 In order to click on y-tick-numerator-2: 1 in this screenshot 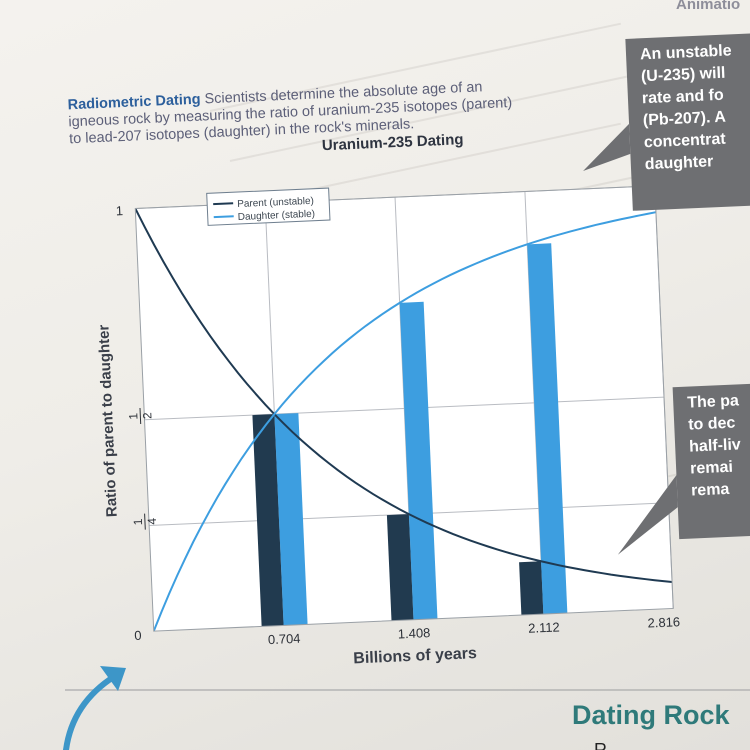, I will do `click(138, 522)`.